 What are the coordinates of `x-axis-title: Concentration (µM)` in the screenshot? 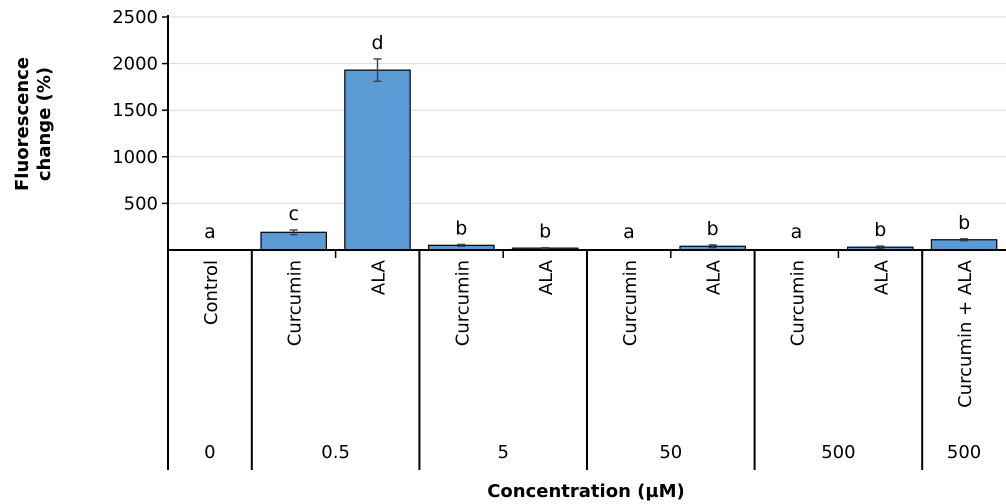 It's located at (586, 491).